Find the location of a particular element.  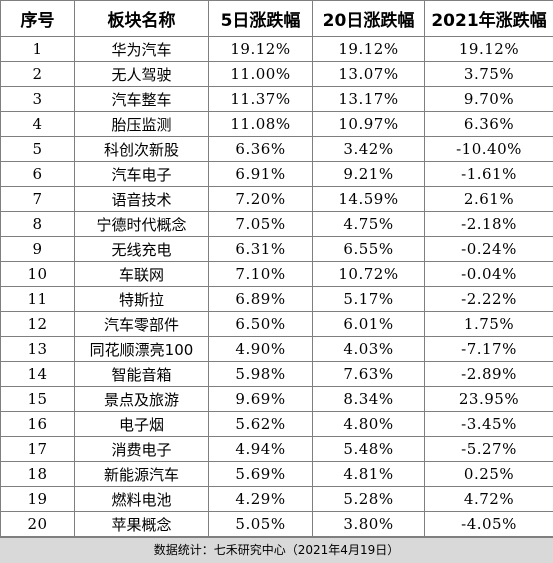

table-row: 7 语音技术 7.20% 14.59% 2.61% is located at coordinates (276, 199).